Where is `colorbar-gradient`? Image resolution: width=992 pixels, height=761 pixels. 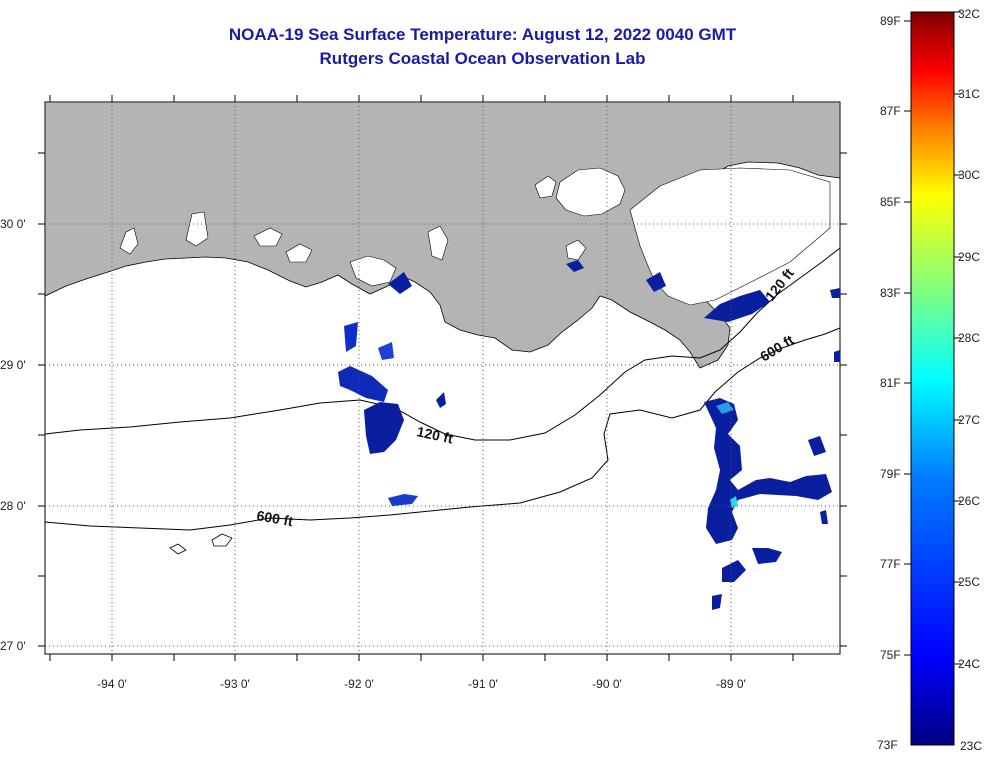 colorbar-gradient is located at coordinates (932, 378).